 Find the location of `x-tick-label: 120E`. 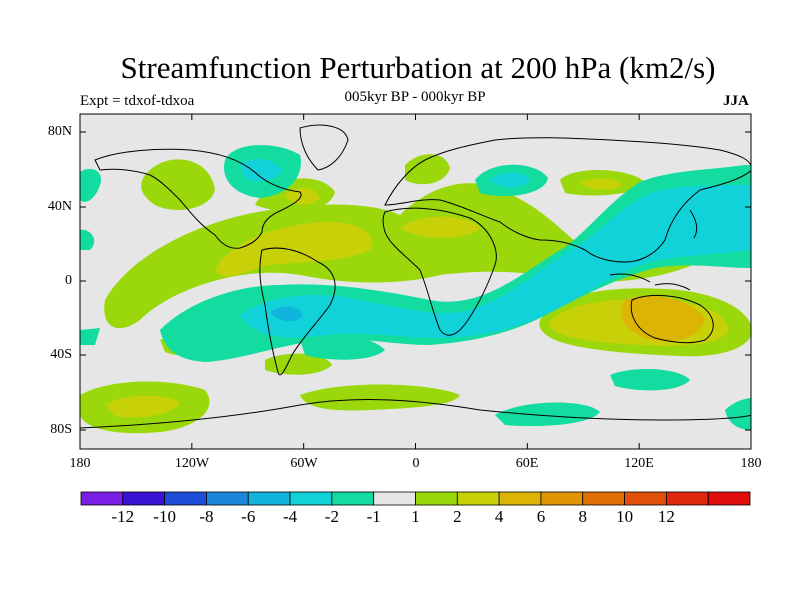

x-tick-label: 120E is located at coordinates (639, 463).